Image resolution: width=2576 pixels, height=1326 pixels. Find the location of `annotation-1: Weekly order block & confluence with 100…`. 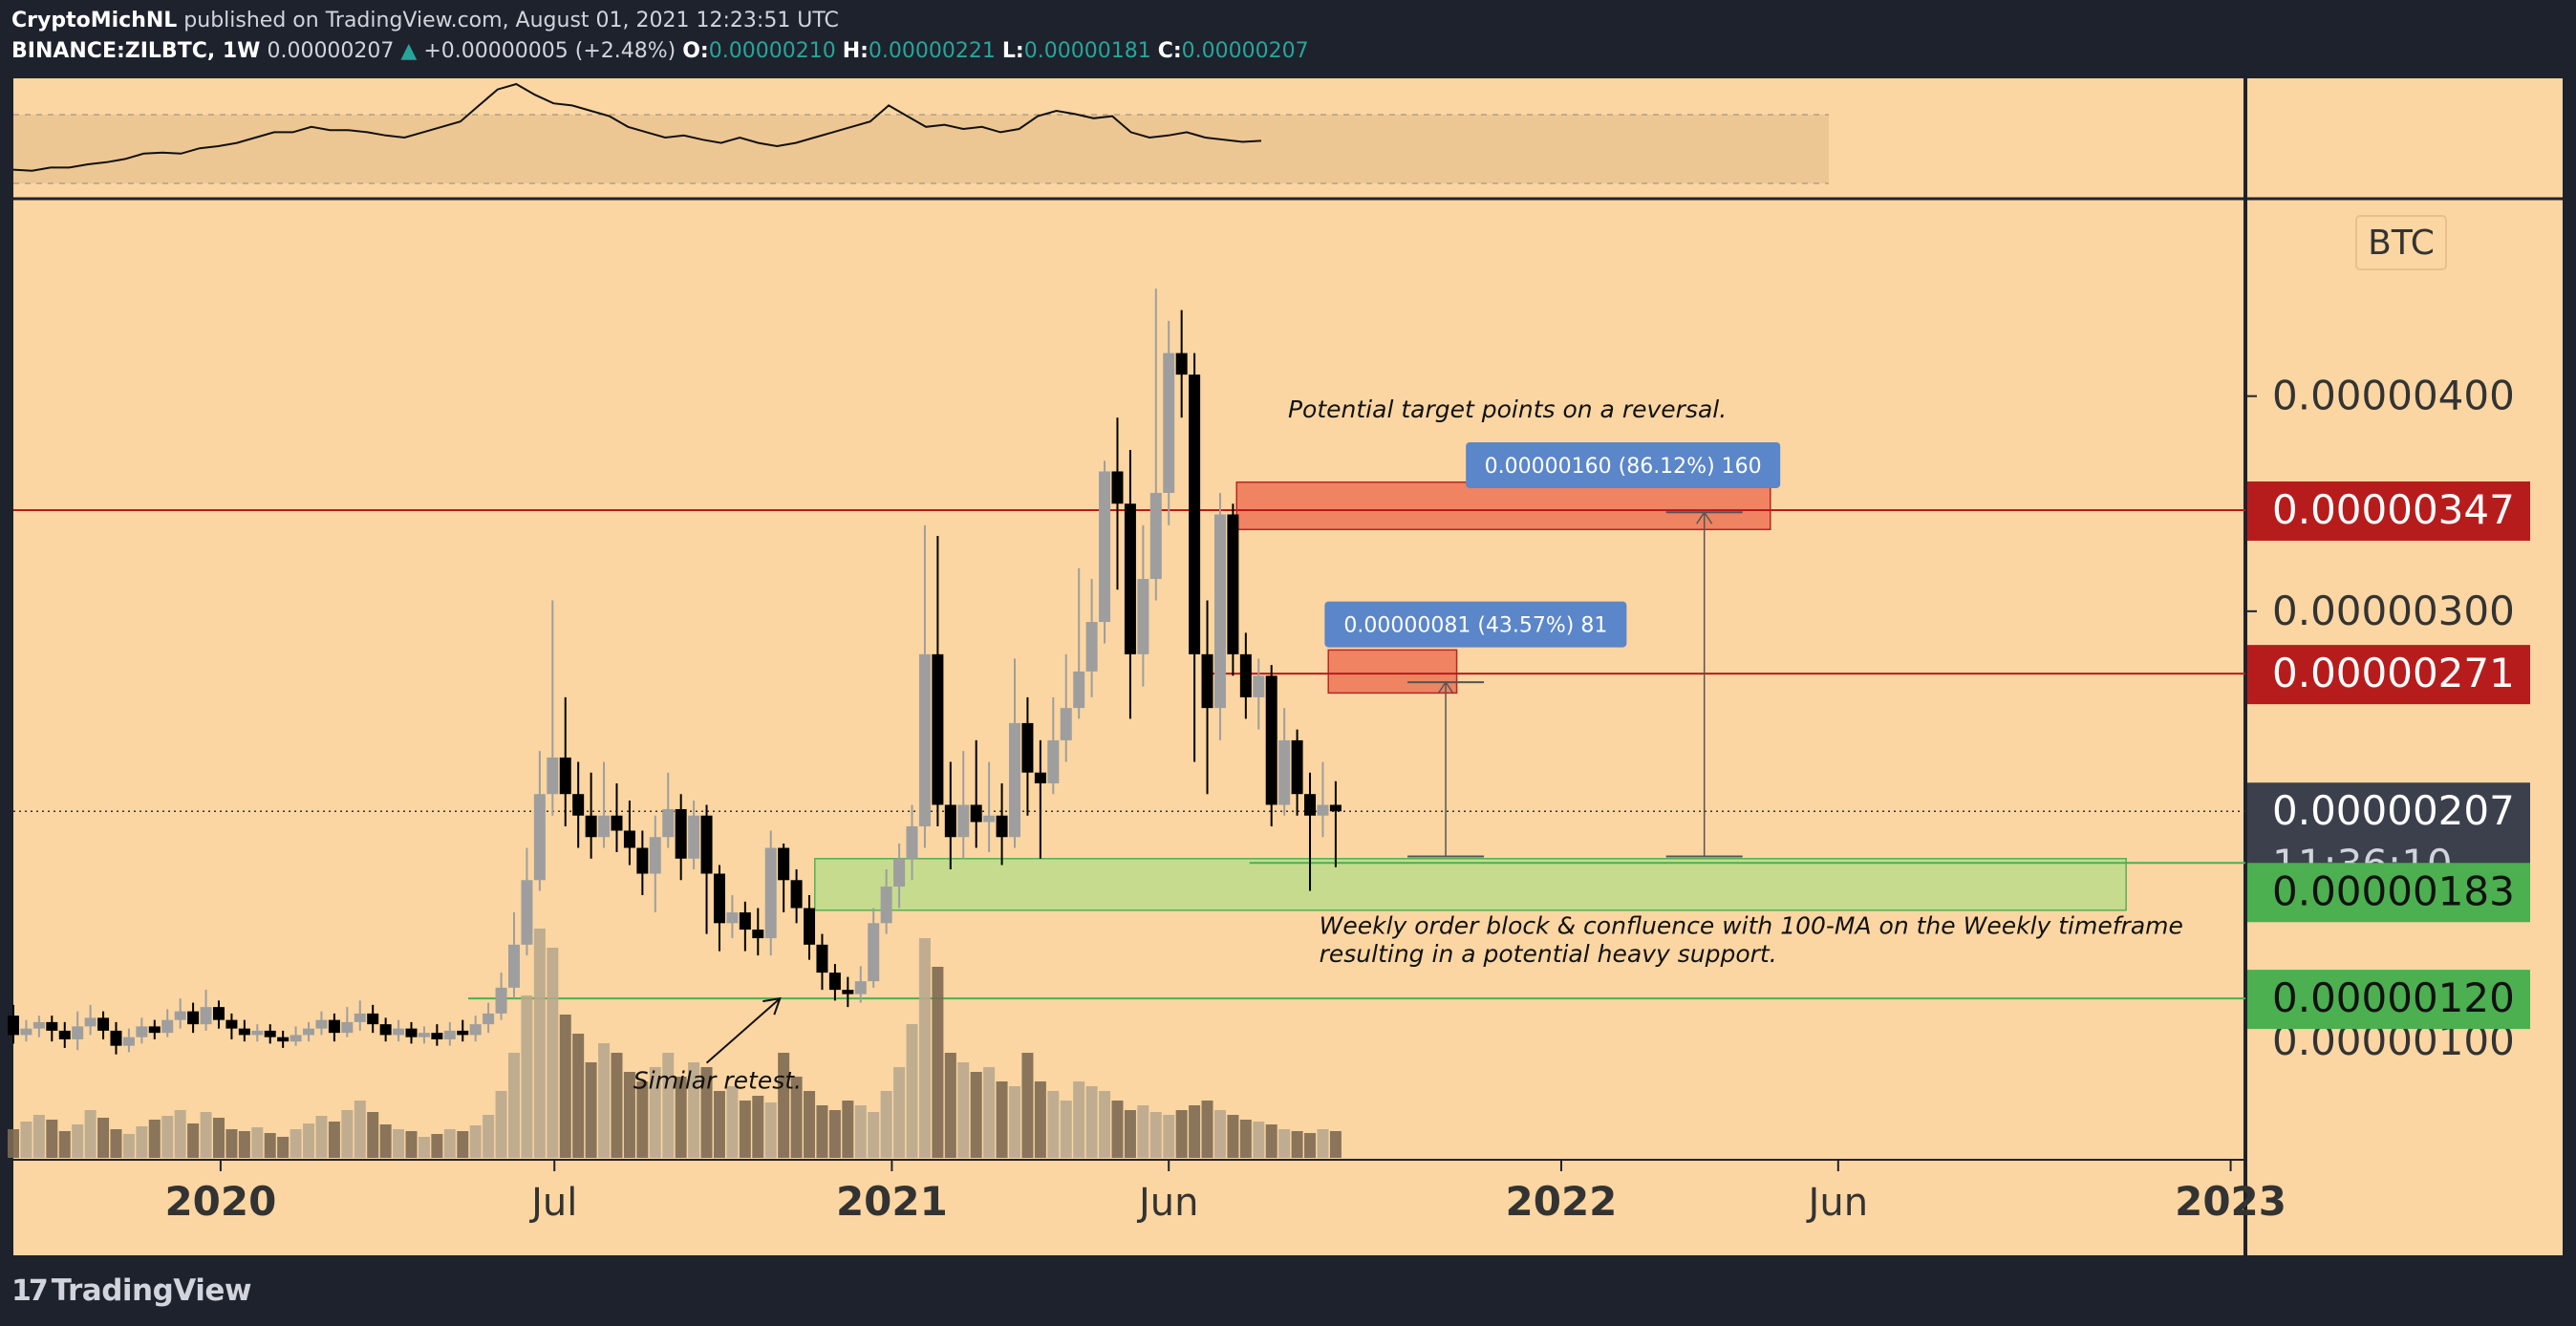

annotation-1: Weekly order block & confluence with 100… is located at coordinates (1751, 926).